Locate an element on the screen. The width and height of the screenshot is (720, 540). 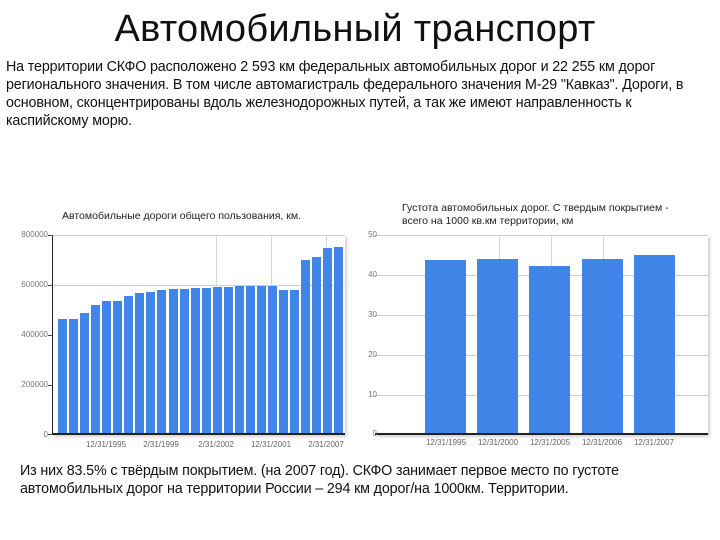
x-tick-label: 12/31/2007 is located at coordinates (654, 442).